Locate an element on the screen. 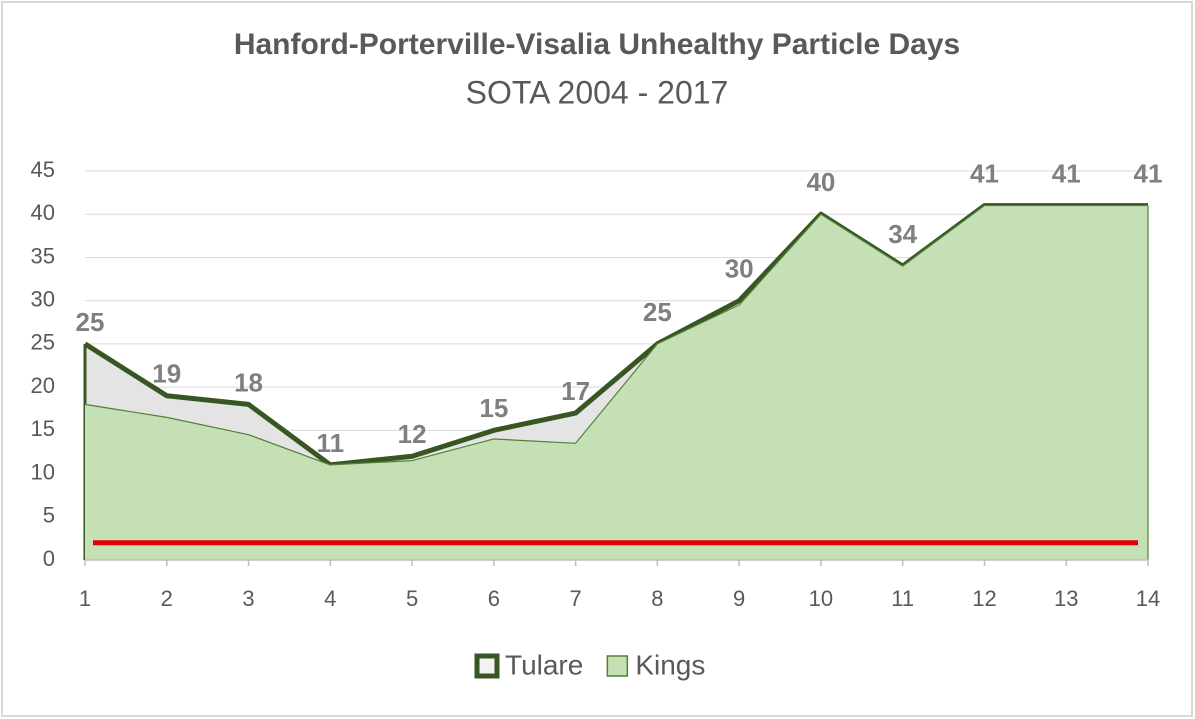 This screenshot has height=719, width=1195. x-tick-label: 6 is located at coordinates (494, 598).